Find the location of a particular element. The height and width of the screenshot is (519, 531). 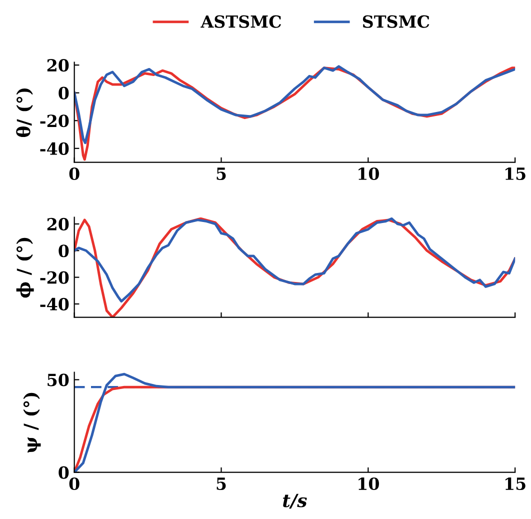

legend-label: ASTSMC is located at coordinates (240, 21).